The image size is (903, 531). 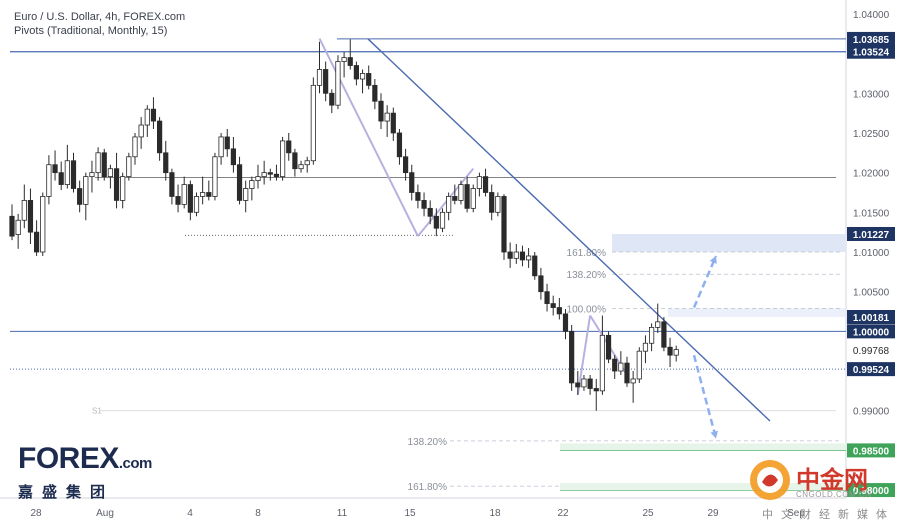 What do you see at coordinates (871, 331) in the screenshot?
I see `price-label: 1.00000` at bounding box center [871, 331].